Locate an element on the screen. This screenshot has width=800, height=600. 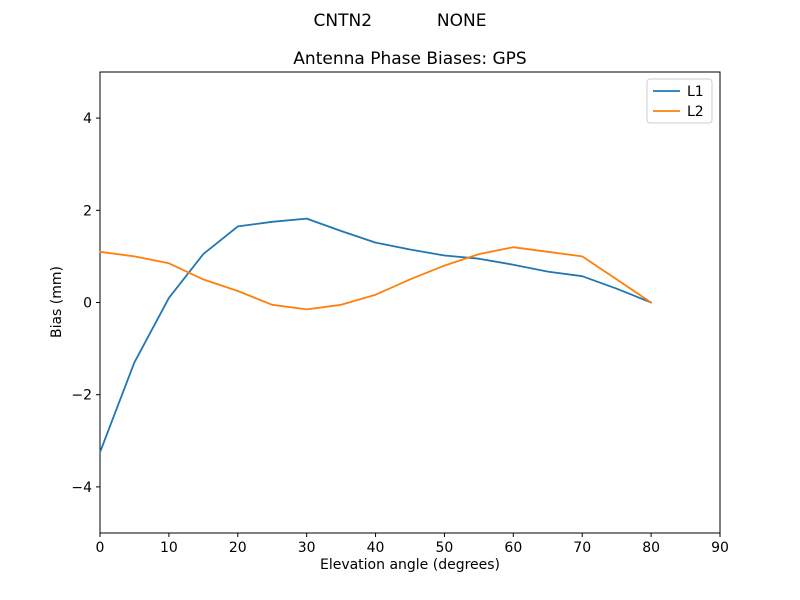
y-tick-label: 4 is located at coordinates (87, 119).